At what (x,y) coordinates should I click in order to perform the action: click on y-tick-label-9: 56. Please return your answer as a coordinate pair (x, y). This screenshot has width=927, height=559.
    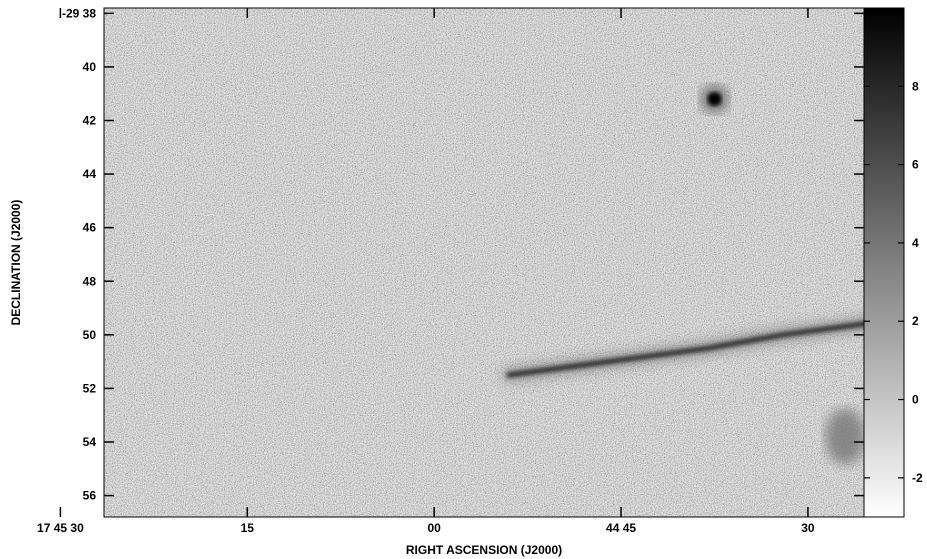
    Looking at the image, I should click on (90, 496).